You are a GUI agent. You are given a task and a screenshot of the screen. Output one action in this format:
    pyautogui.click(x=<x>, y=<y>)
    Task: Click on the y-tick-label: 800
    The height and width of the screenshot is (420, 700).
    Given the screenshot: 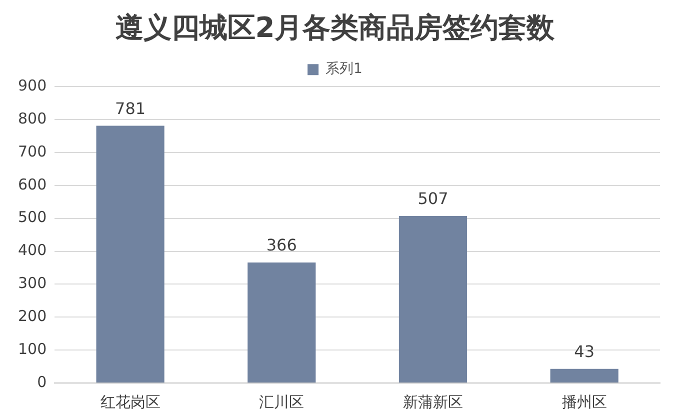 What is the action you would take?
    pyautogui.click(x=32, y=118)
    